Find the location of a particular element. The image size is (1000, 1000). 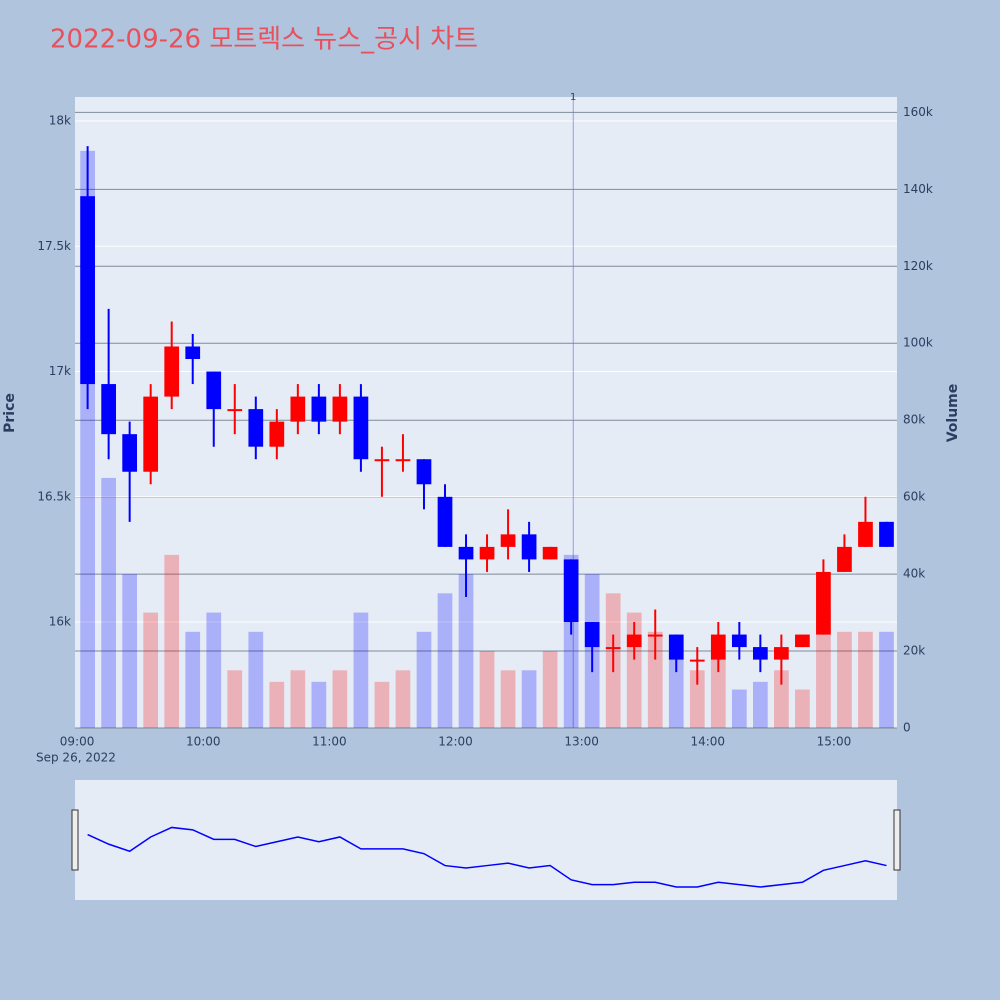

x-tick-label: 14:00 is located at coordinates (707, 742).